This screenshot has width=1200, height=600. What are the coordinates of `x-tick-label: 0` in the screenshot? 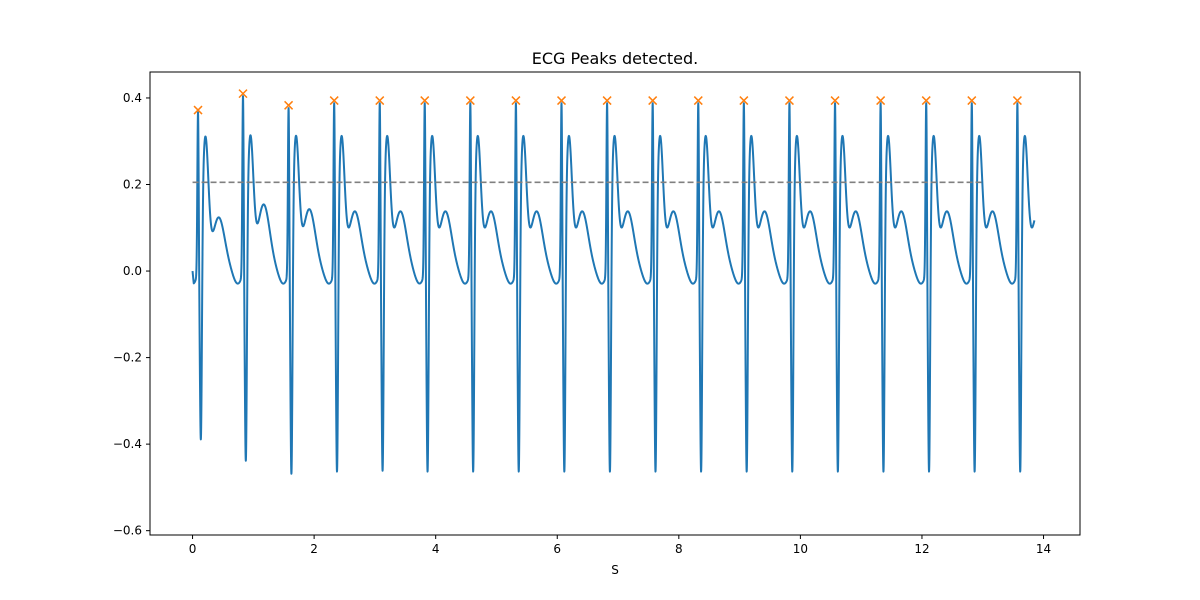 It's located at (193, 549).